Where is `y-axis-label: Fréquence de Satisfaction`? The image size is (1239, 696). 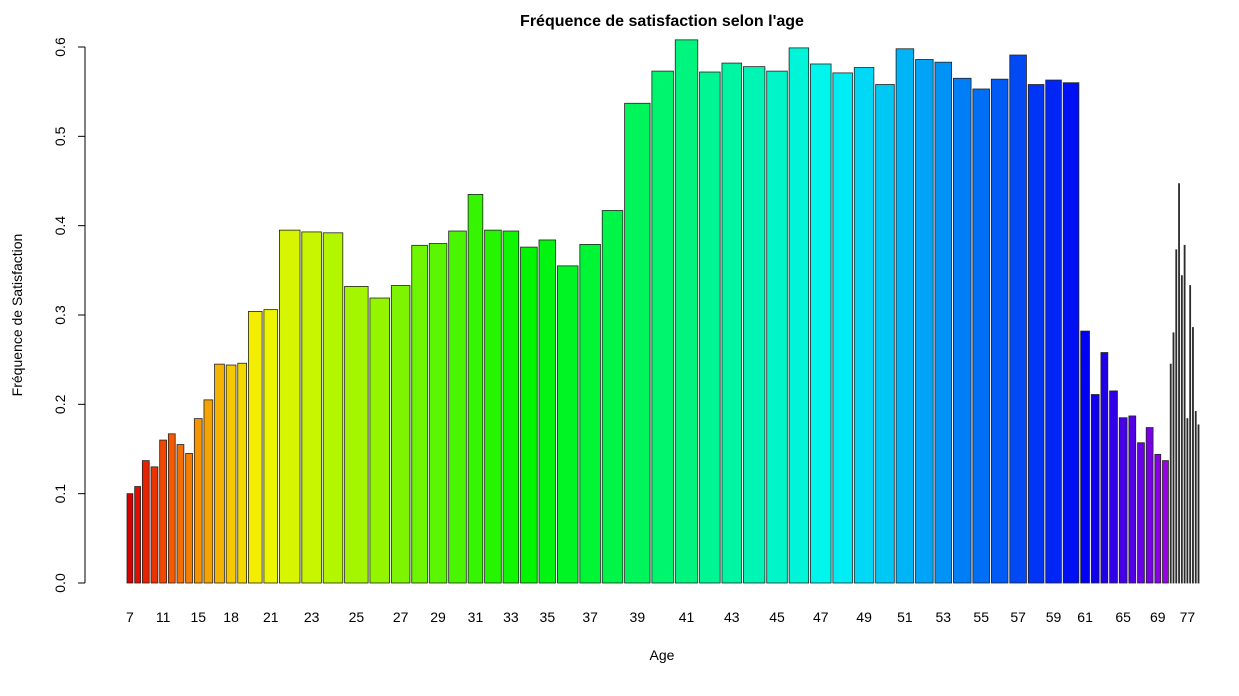 y-axis-label: Fréquence de Satisfaction is located at coordinates (17, 315).